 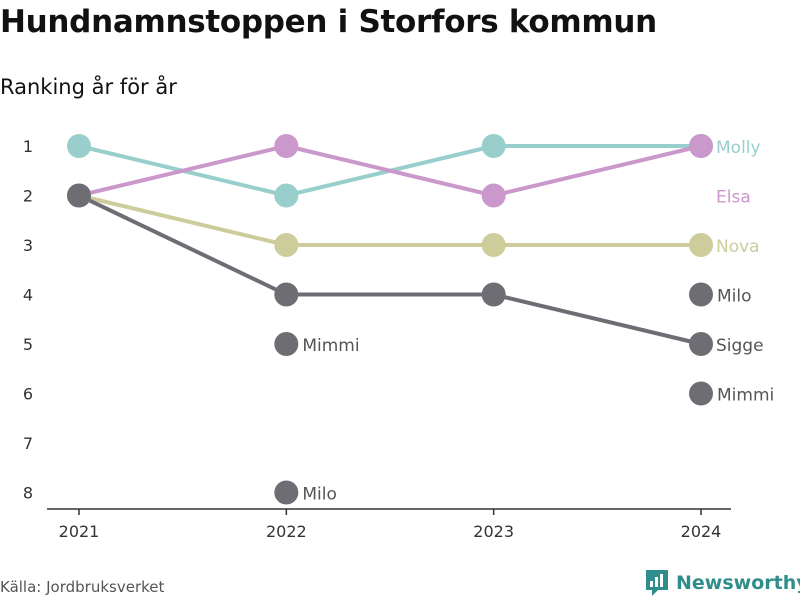 I want to click on x-tick-label: 2024, so click(x=701, y=531).